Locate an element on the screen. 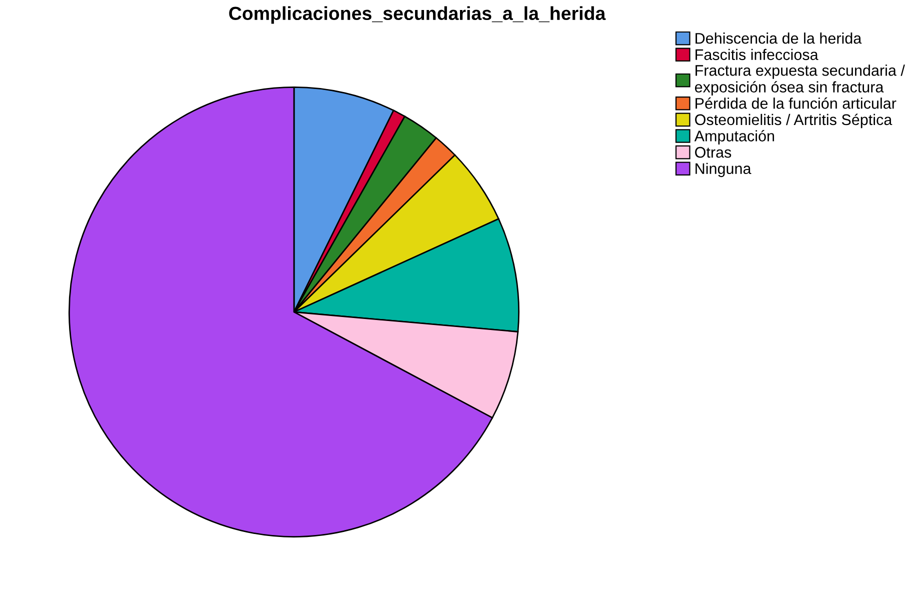 The width and height of the screenshot is (922, 594). legend-label: Fascitis infecciosa is located at coordinates (757, 54).